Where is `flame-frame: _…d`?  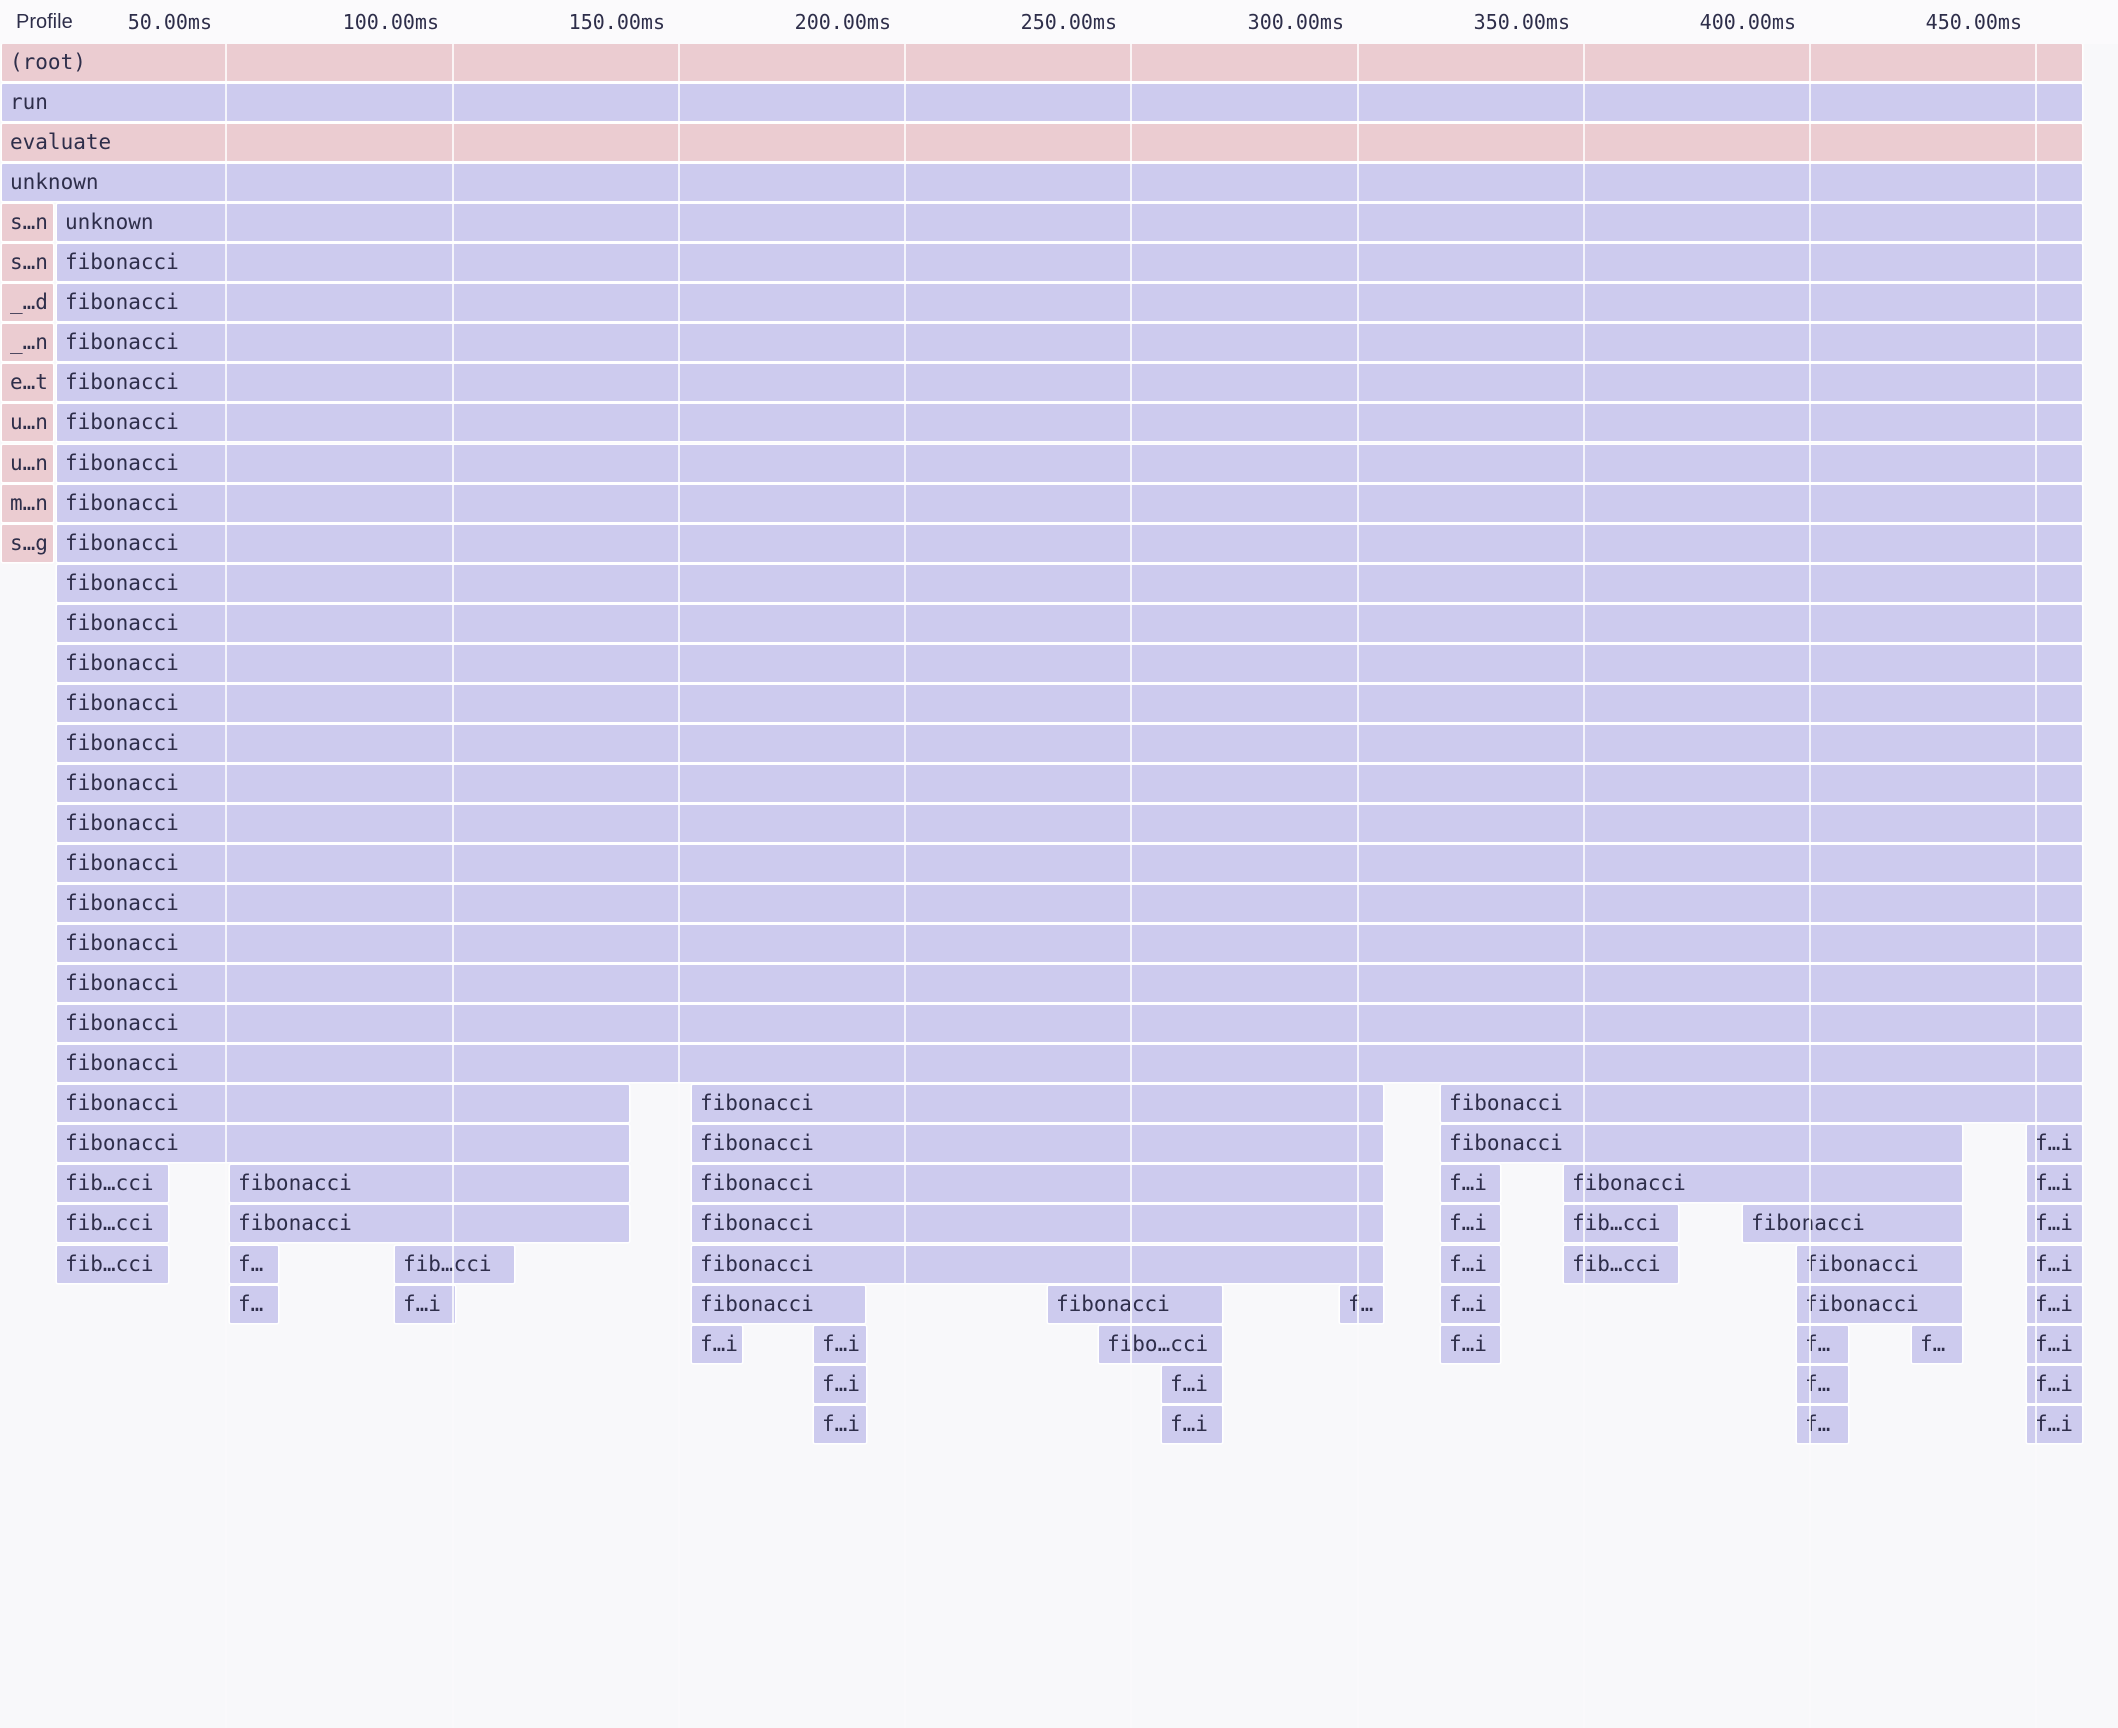
flame-frame: _…d is located at coordinates (27, 302).